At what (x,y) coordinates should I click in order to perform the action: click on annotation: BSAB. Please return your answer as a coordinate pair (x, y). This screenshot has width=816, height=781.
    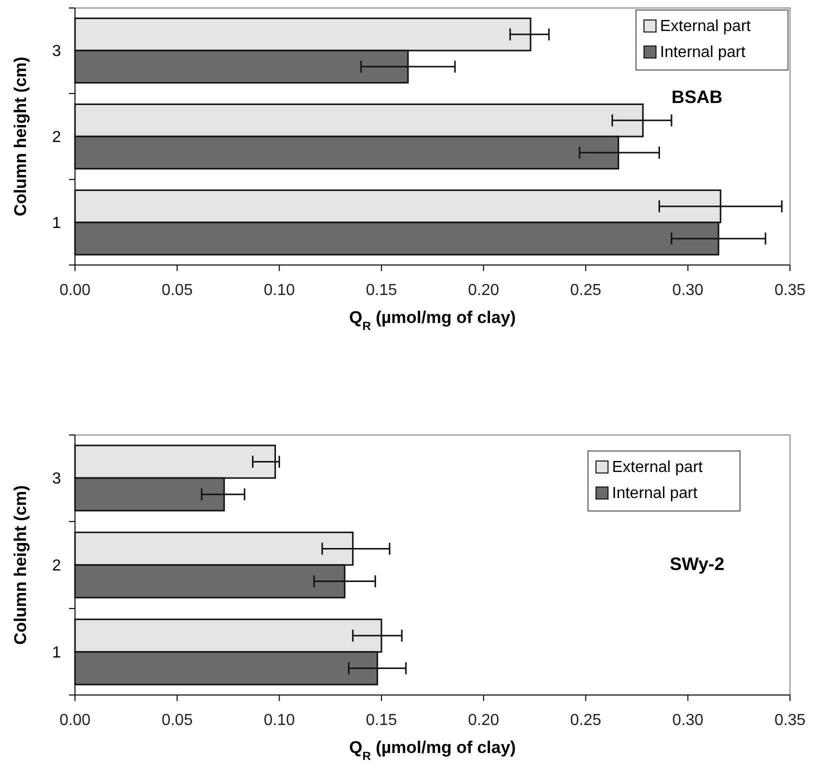
    Looking at the image, I should click on (697, 97).